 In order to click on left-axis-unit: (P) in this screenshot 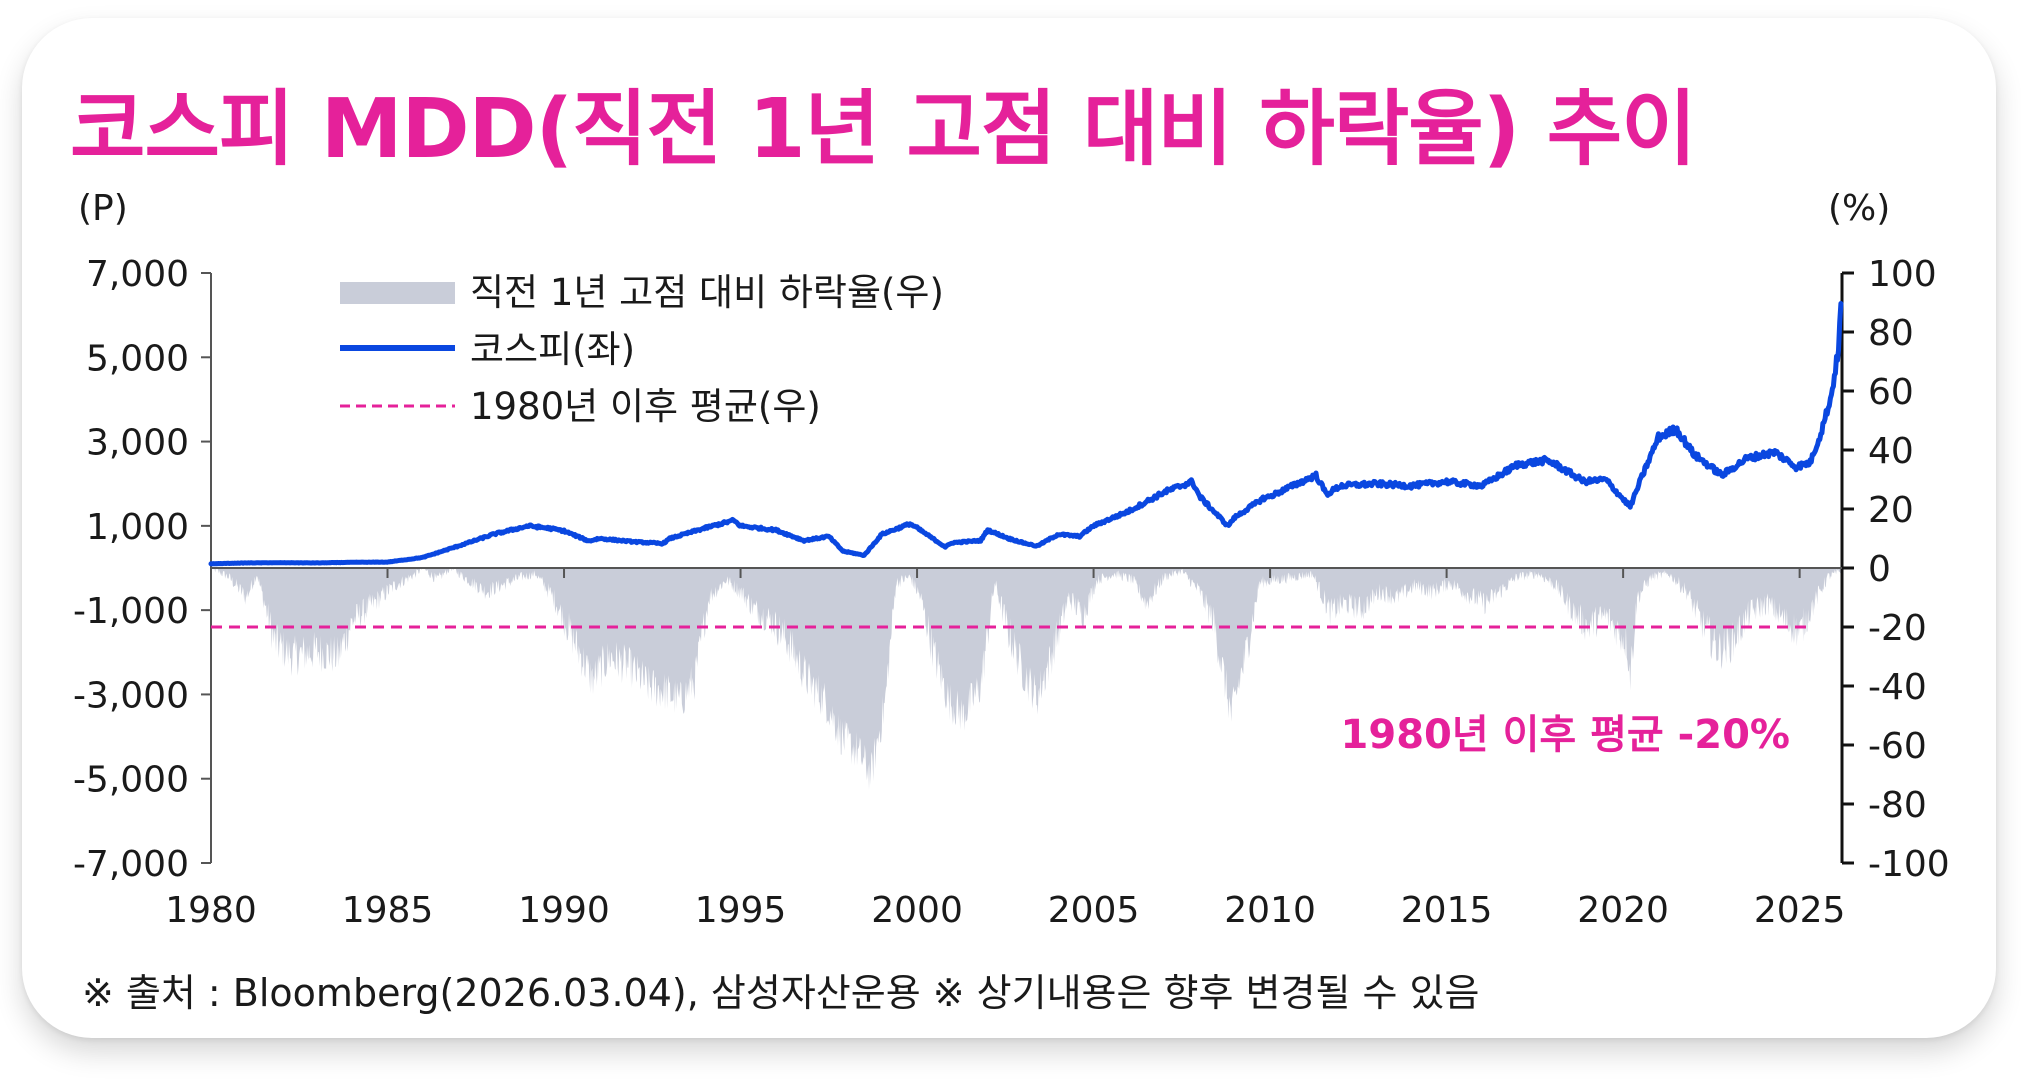, I will do `click(103, 208)`.